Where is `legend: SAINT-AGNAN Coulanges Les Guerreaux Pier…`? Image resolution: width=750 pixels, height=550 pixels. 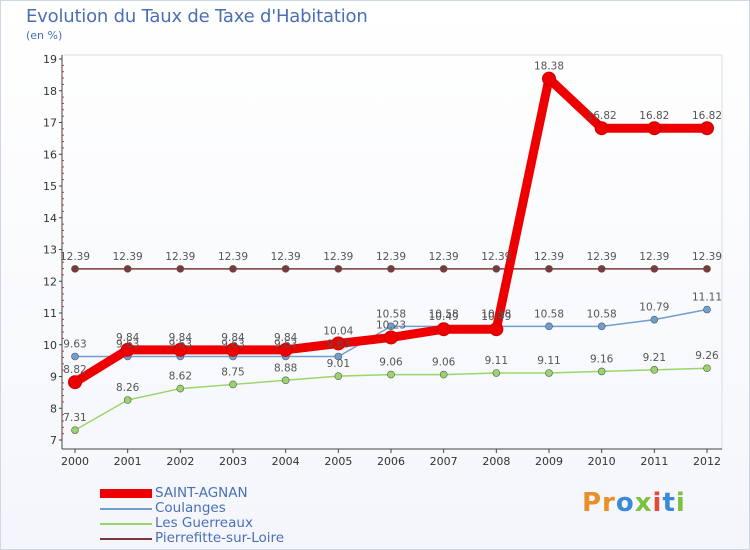 legend: SAINT-AGNAN Coulanges Les Guerreaux Pier… is located at coordinates (230, 515).